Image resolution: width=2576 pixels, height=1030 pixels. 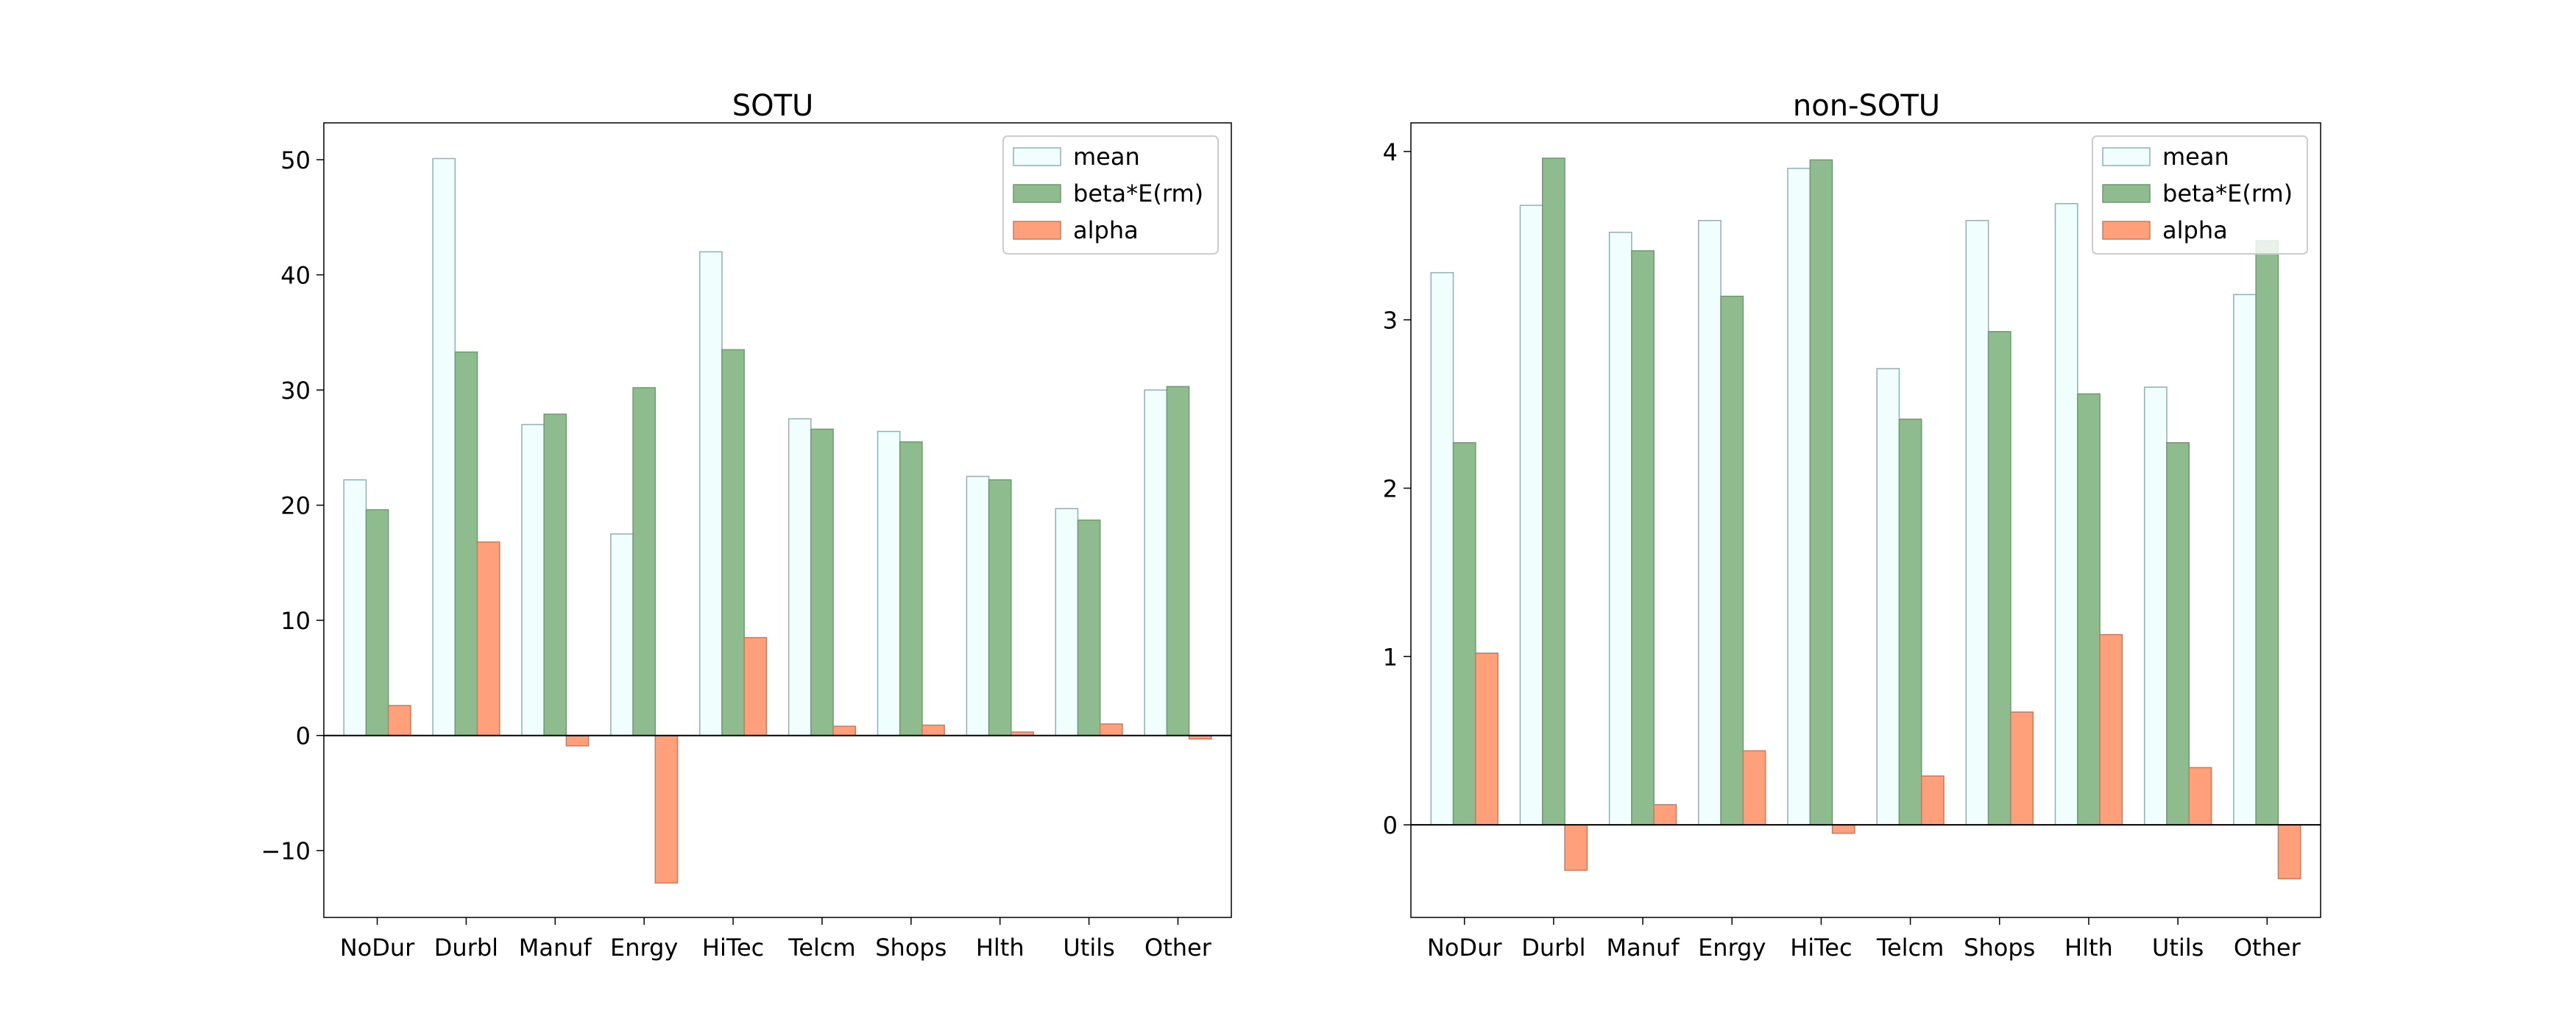 I want to click on bar-alpha-hlth, so click(x=2111, y=729).